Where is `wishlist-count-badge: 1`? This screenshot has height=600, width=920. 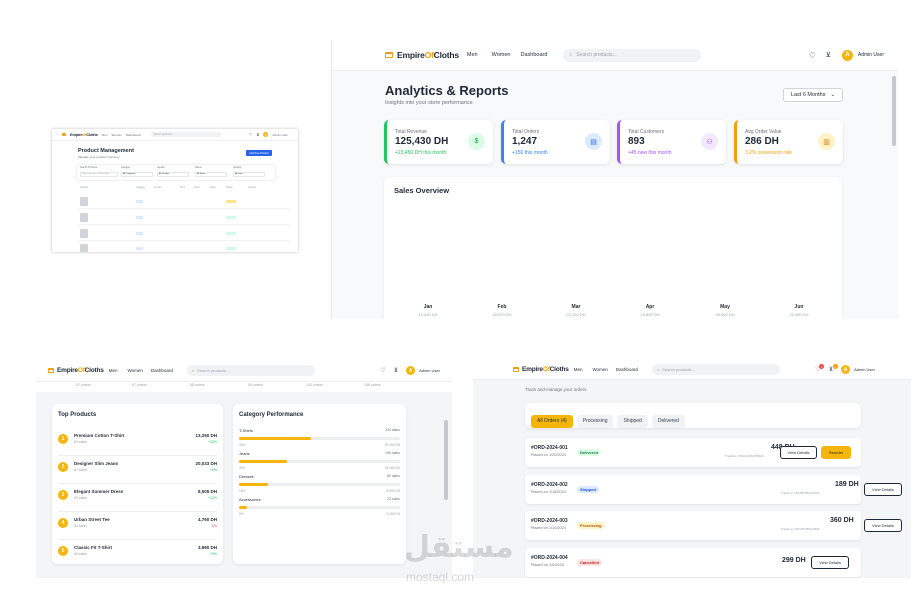 wishlist-count-badge: 1 is located at coordinates (822, 366).